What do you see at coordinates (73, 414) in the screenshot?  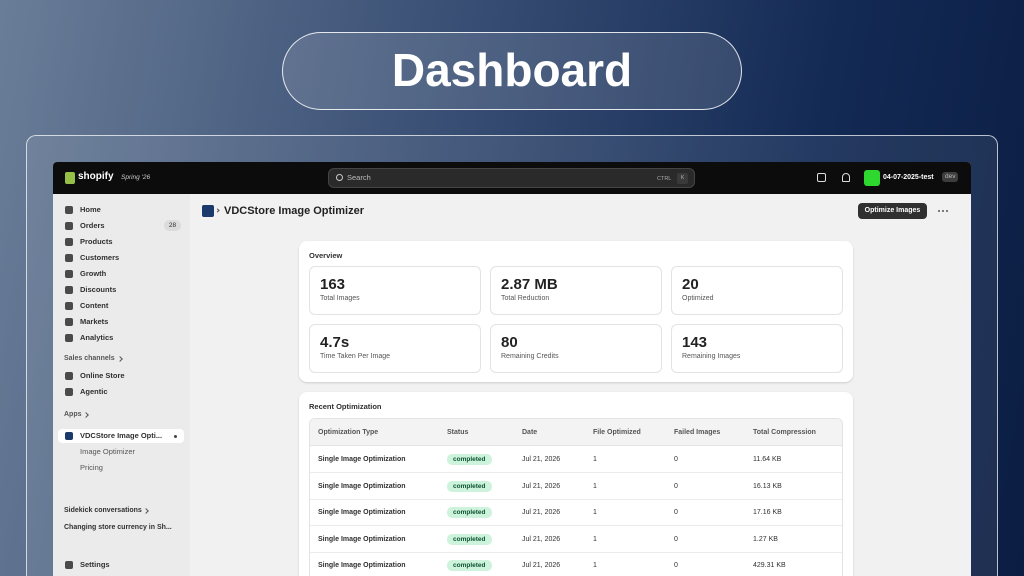 I see `section-title: Apps` at bounding box center [73, 414].